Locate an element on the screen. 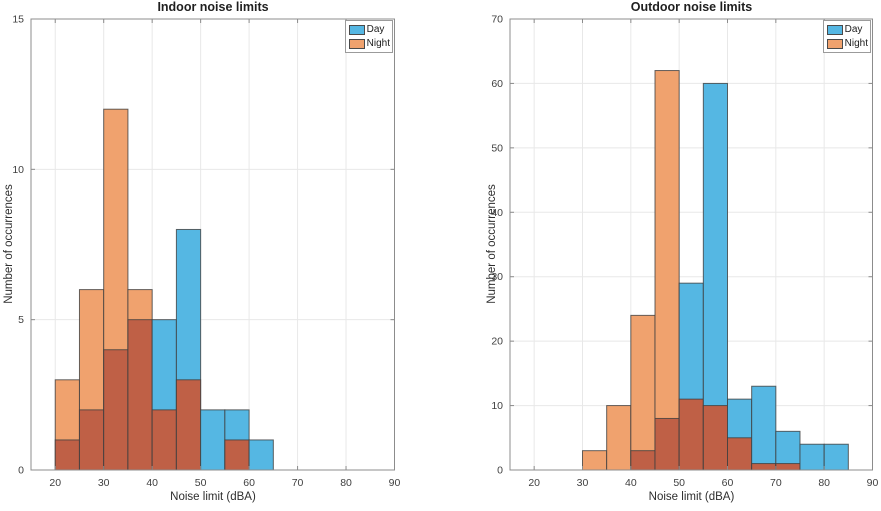 The width and height of the screenshot is (881, 511). y-tick-label: 15 is located at coordinates (18, 20).